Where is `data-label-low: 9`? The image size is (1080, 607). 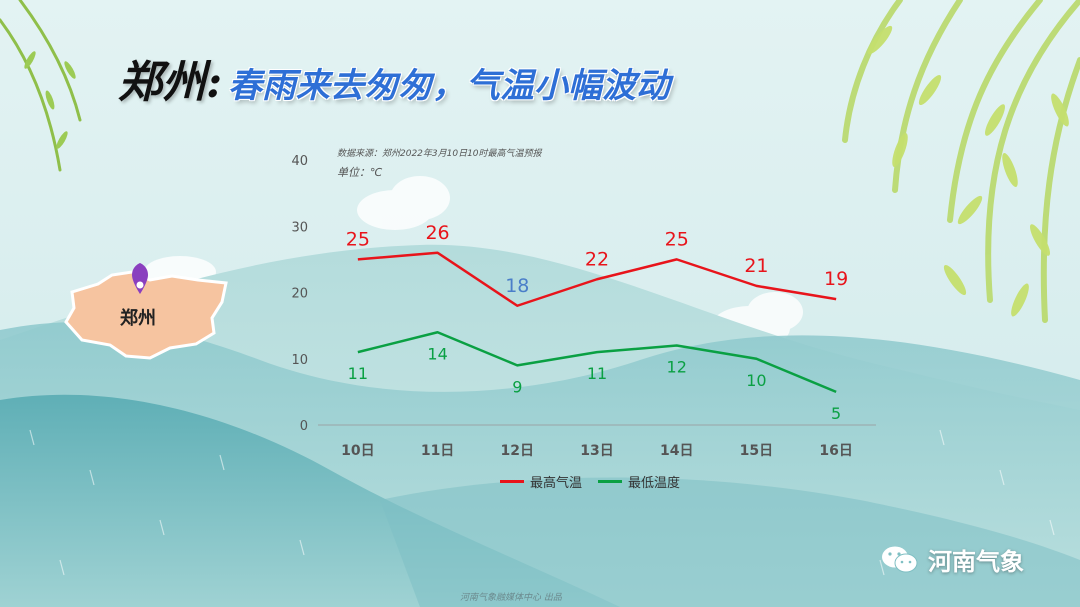 data-label-low: 9 is located at coordinates (517, 386).